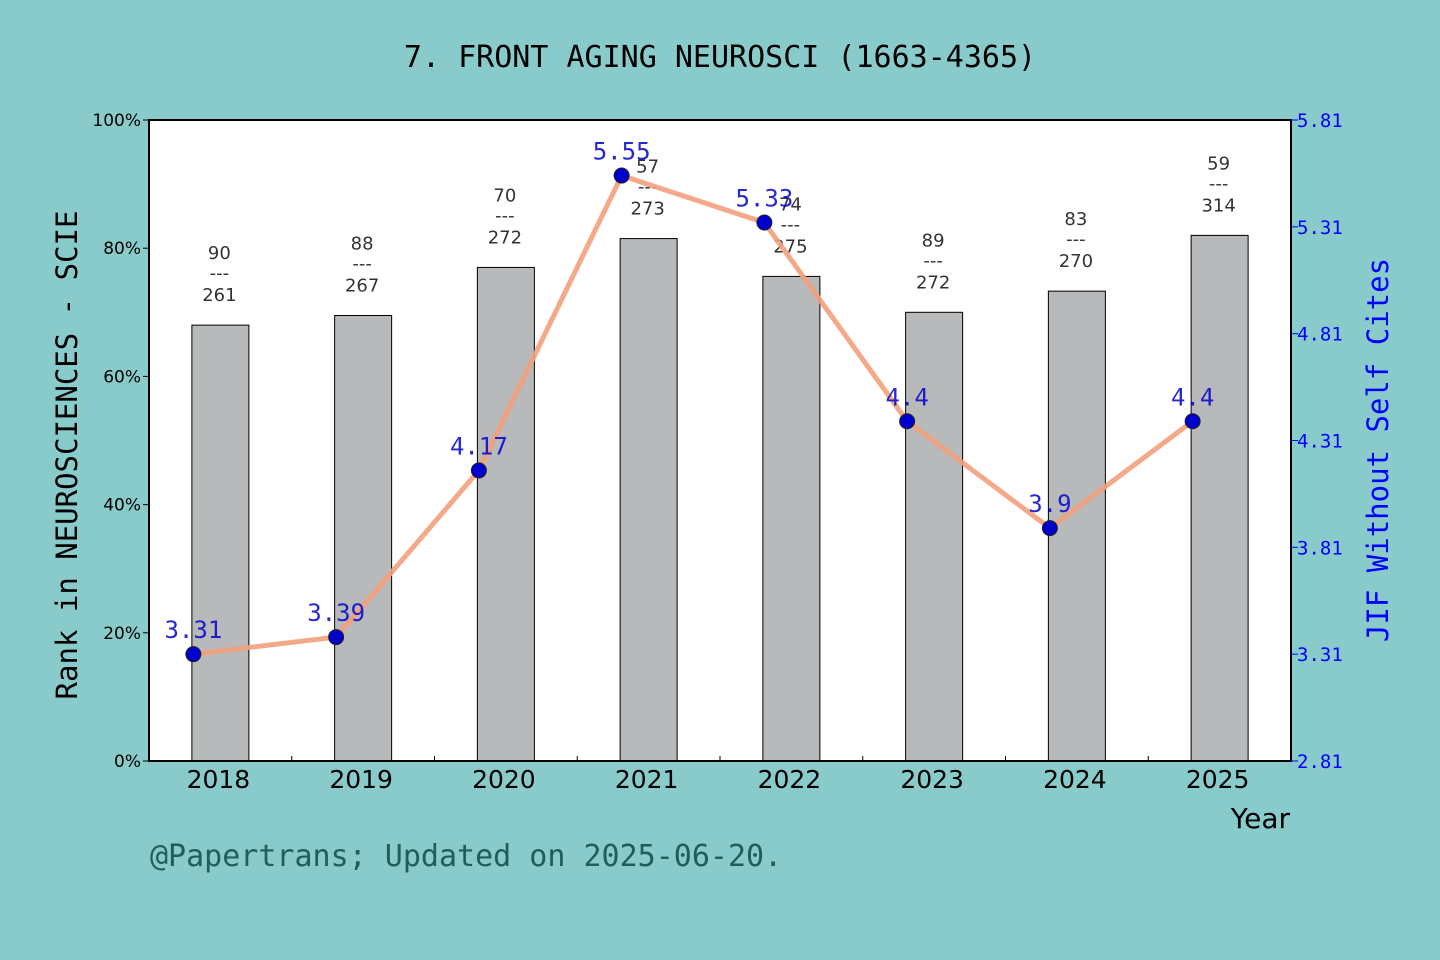 The image size is (1440, 960). I want to click on bar-2018, so click(220, 543).